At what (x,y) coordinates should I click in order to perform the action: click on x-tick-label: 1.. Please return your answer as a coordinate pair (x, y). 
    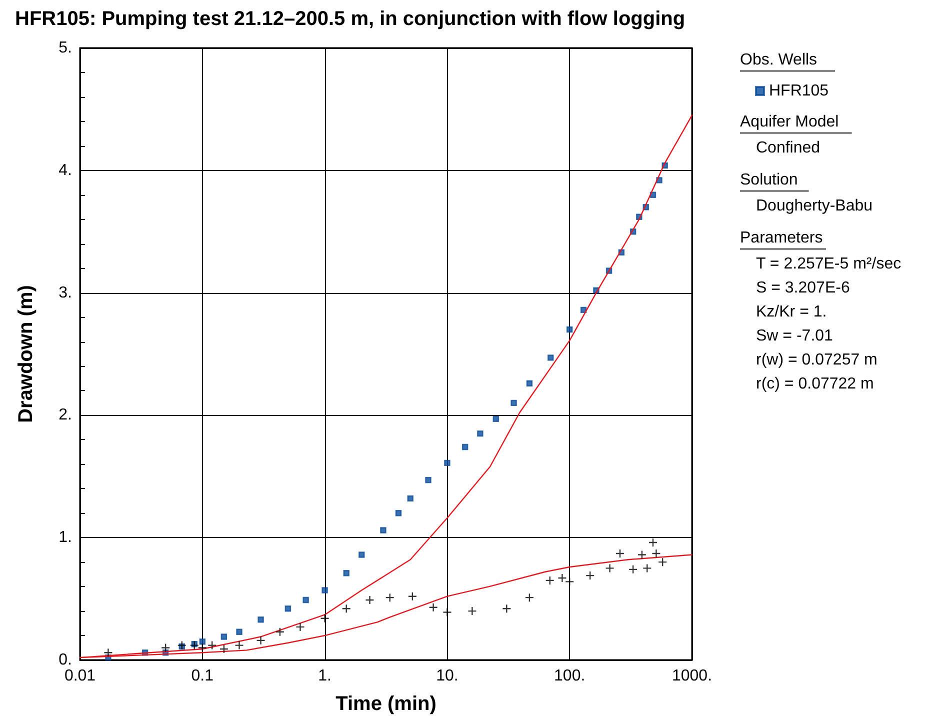
    Looking at the image, I should click on (325, 676).